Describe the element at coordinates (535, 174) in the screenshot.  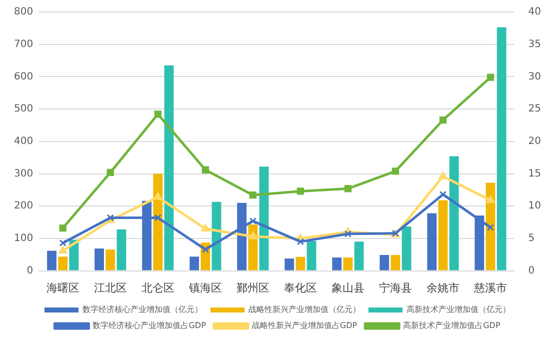
I see `y2-tick-label: 15` at that location.